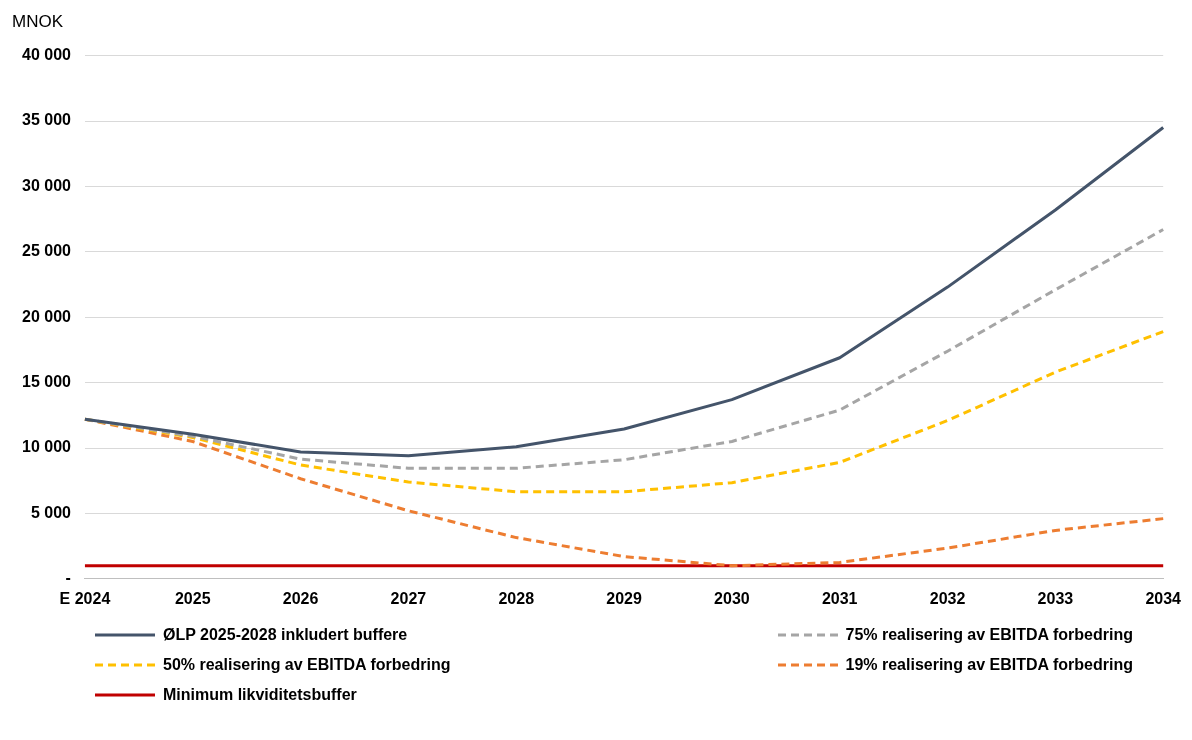  I want to click on legend-label: 19% realisering av EBITDA forbedring, so click(989, 665).